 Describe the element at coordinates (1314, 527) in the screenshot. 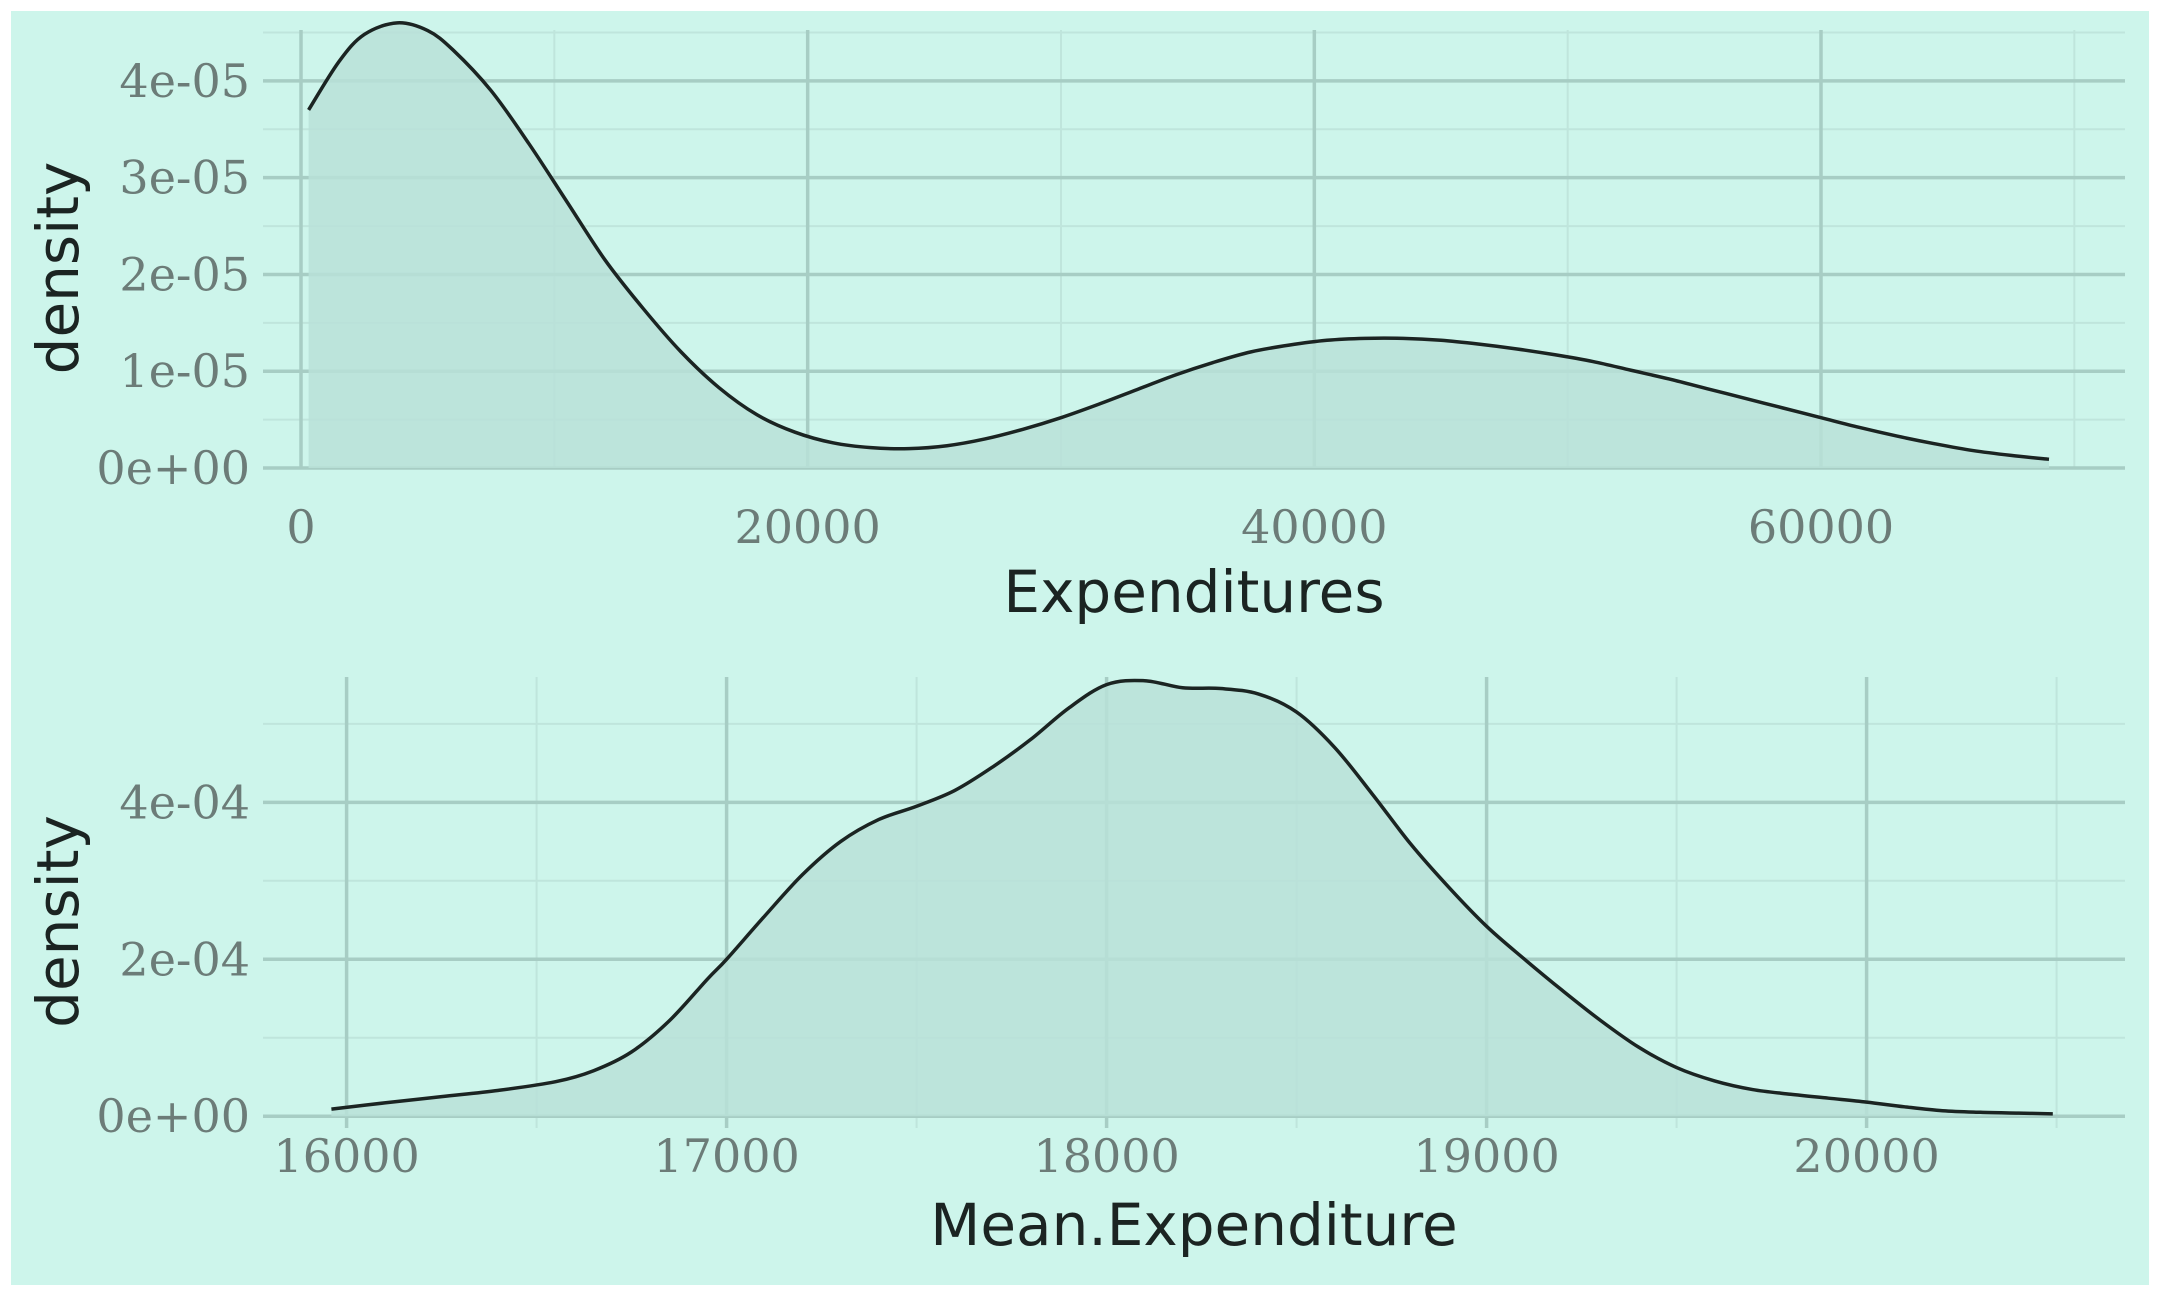

I see `x-tick-label: 40000` at that location.